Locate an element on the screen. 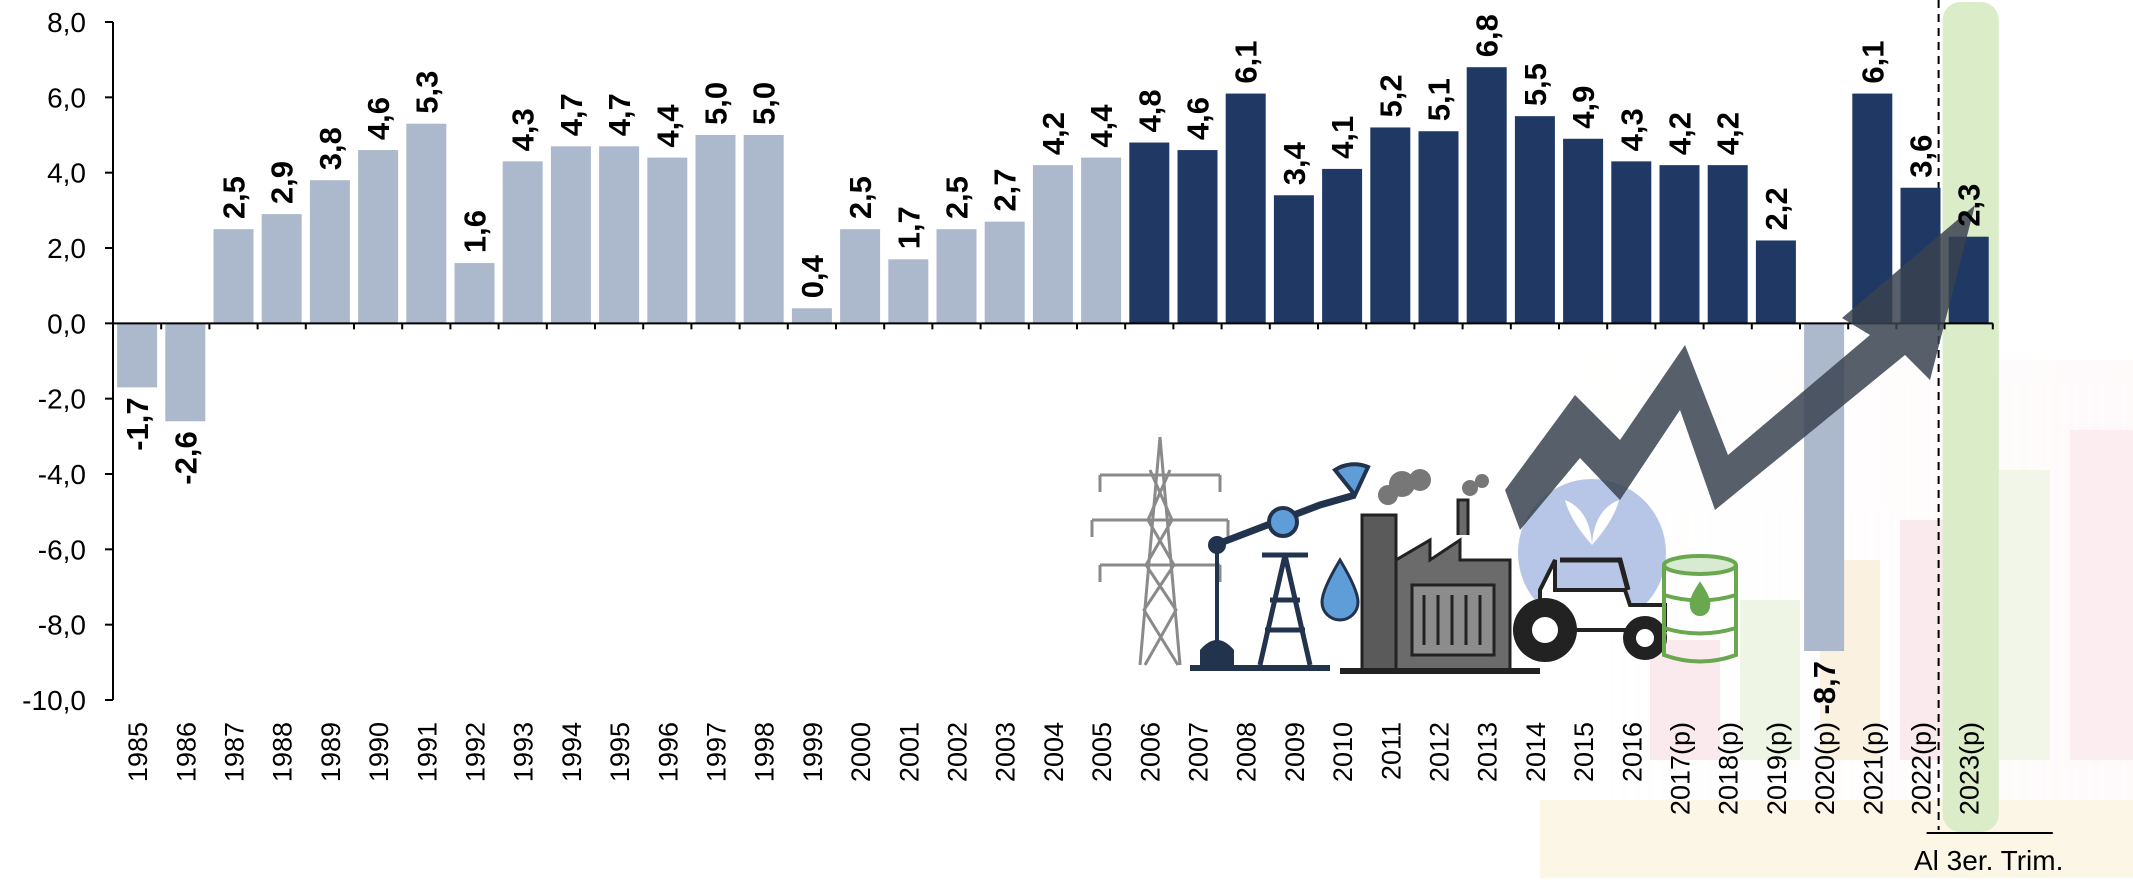 Image resolution: width=2133 pixels, height=883 pixels. biofuel-barrel-icon is located at coordinates (1700, 609).